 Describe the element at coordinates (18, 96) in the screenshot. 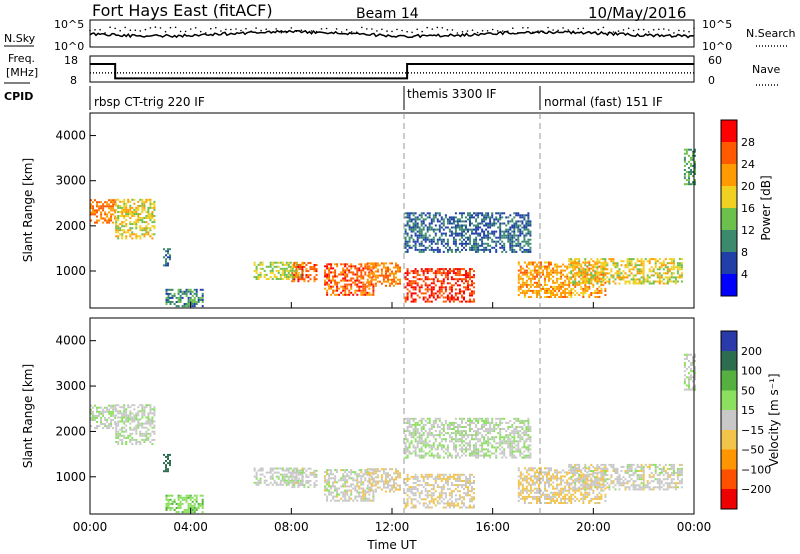

I see `cpid-label: CPID` at that location.